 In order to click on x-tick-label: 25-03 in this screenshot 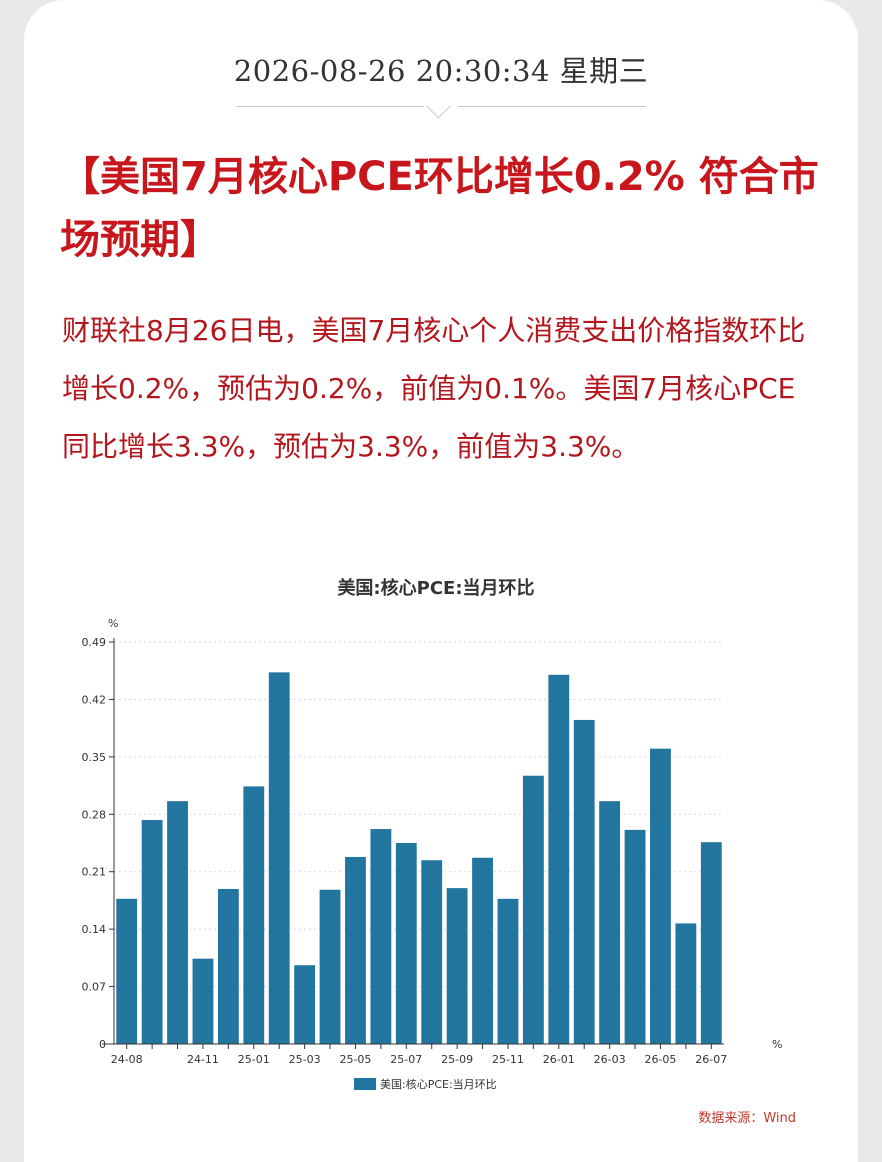, I will do `click(305, 1059)`.